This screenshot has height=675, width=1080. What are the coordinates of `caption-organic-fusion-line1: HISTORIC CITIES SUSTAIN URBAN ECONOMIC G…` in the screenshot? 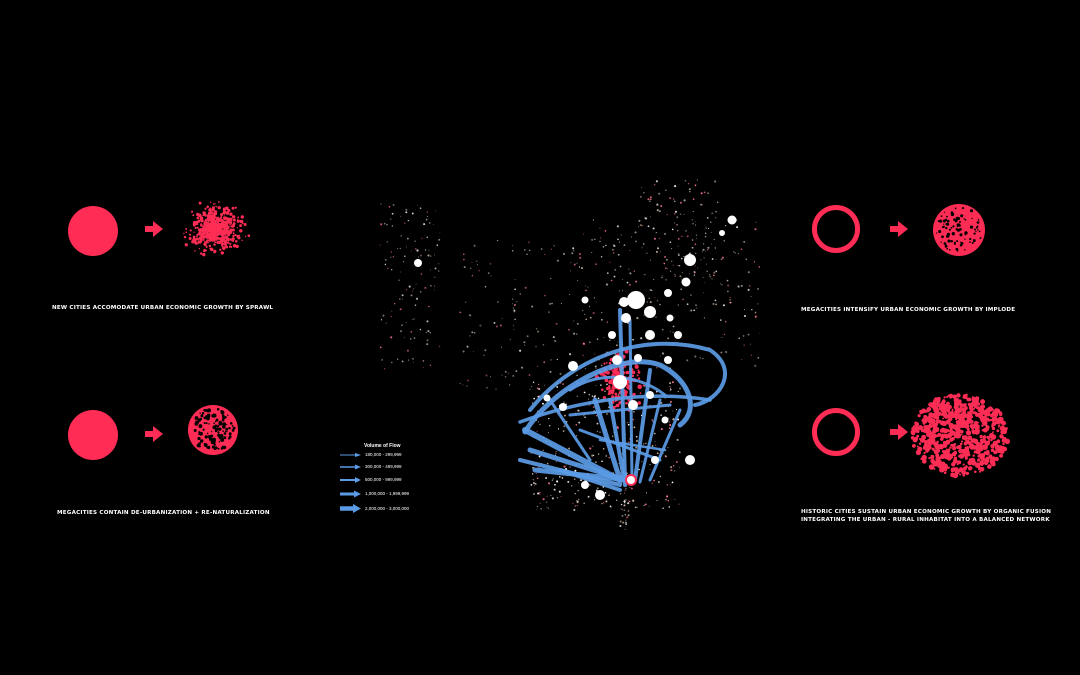 It's located at (926, 512).